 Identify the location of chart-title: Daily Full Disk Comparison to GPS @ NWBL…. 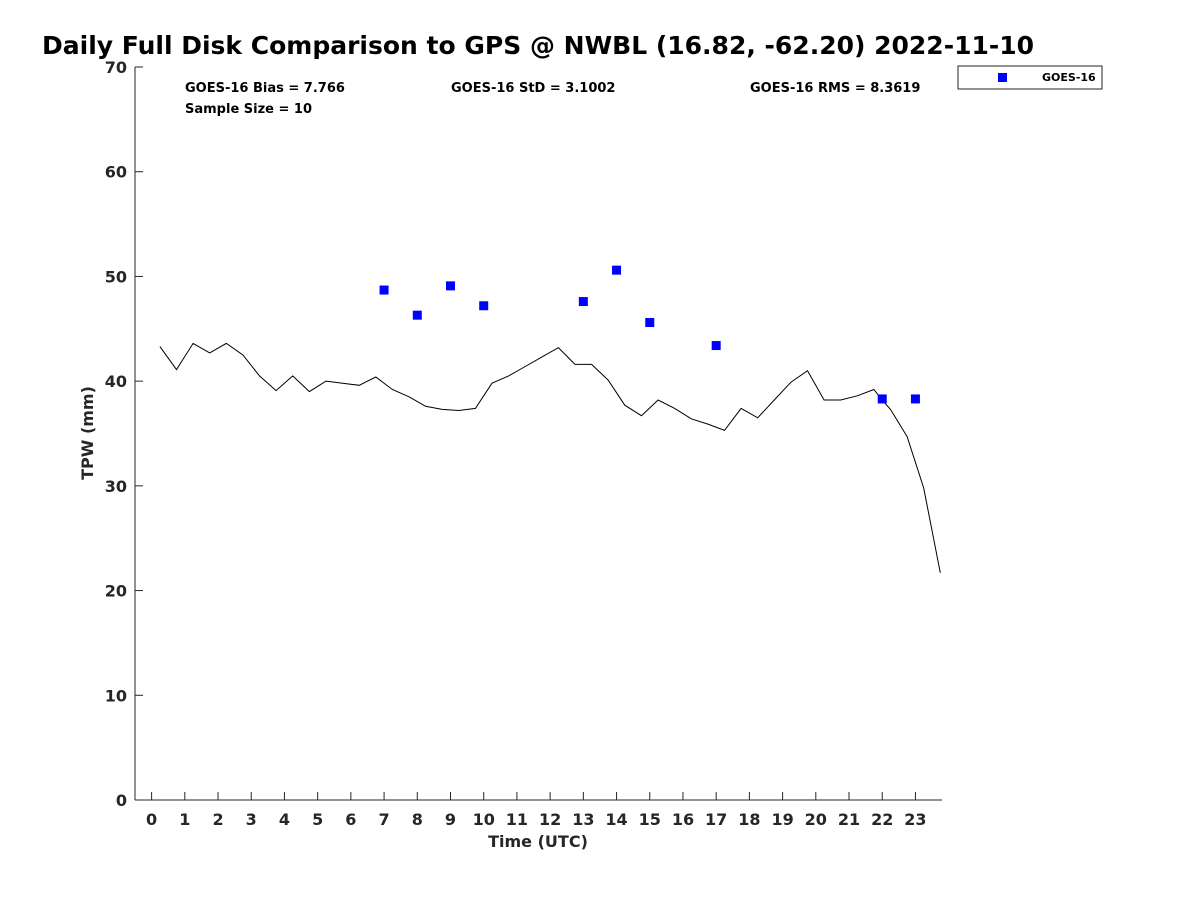
(538, 45).